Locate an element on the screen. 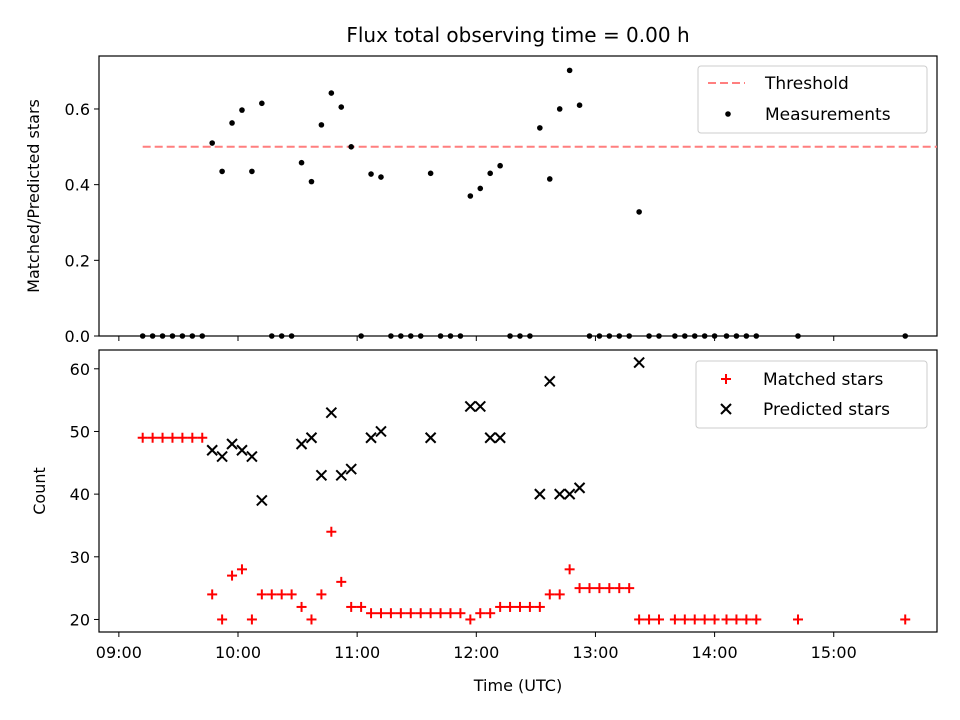 This screenshot has width=960, height=720. bottom-x-tick-label: 12:00 is located at coordinates (476, 652).